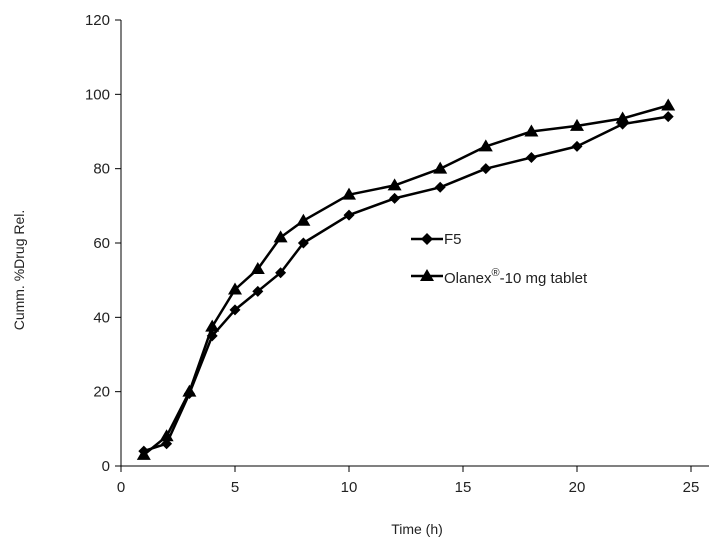  I want to click on y-tick-label: 80, so click(101, 169).